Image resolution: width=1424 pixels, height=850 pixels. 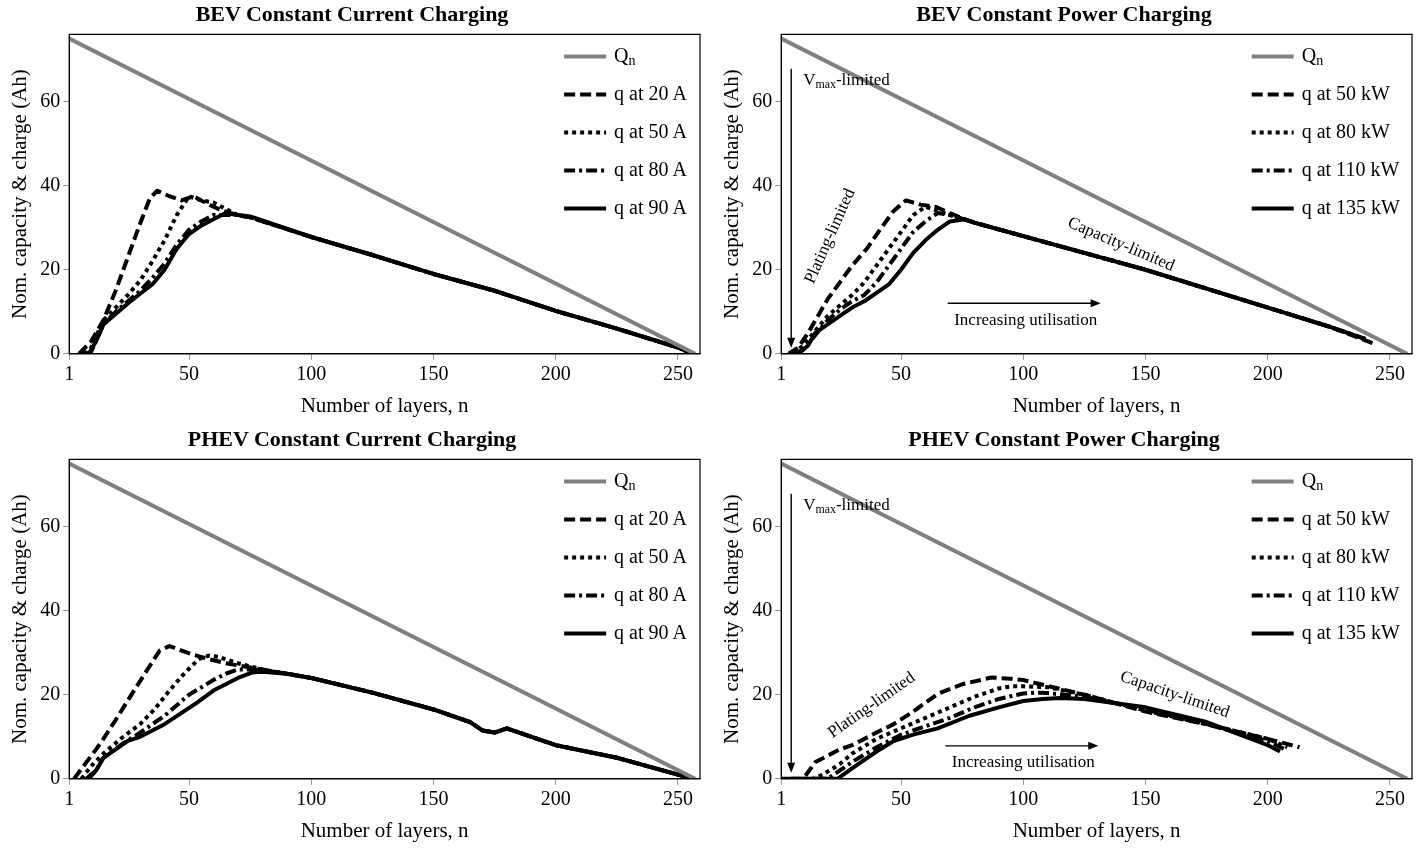 I want to click on chart-title: PHEV Constant Current Charging, so click(x=352, y=438).